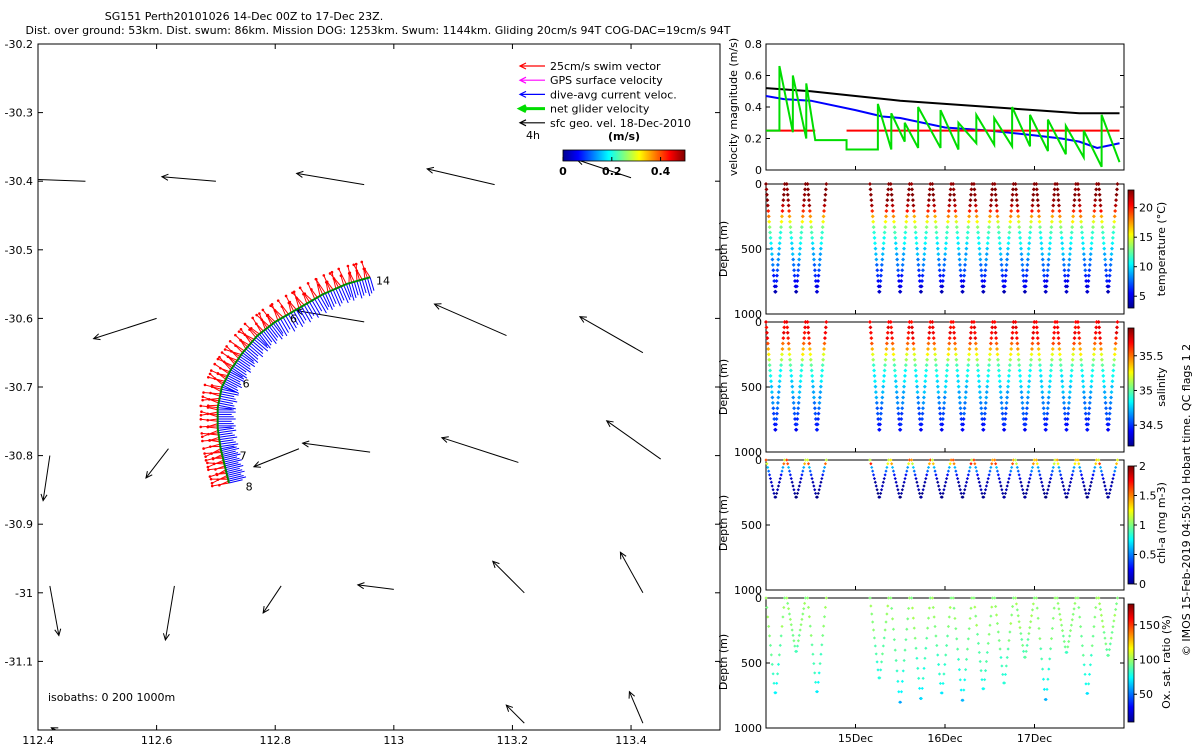  I want to click on sfc-vector-head, so click(582, 319).